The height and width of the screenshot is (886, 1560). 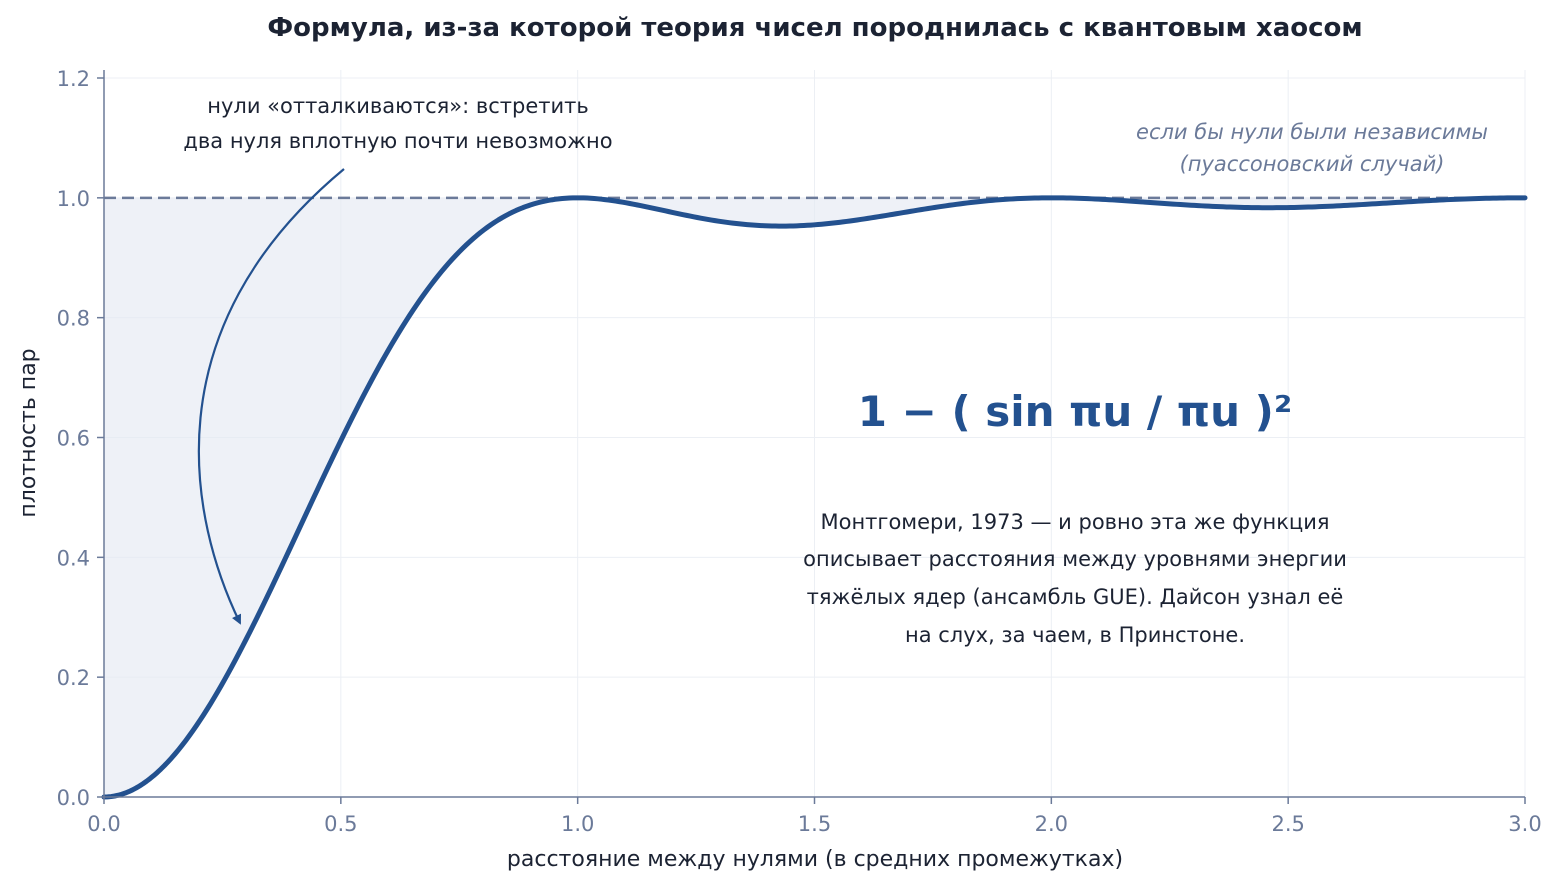 What do you see at coordinates (398, 106) in the screenshot?
I see `repulsion-annotation-line-1: нули «отталкиваются»: встретить` at bounding box center [398, 106].